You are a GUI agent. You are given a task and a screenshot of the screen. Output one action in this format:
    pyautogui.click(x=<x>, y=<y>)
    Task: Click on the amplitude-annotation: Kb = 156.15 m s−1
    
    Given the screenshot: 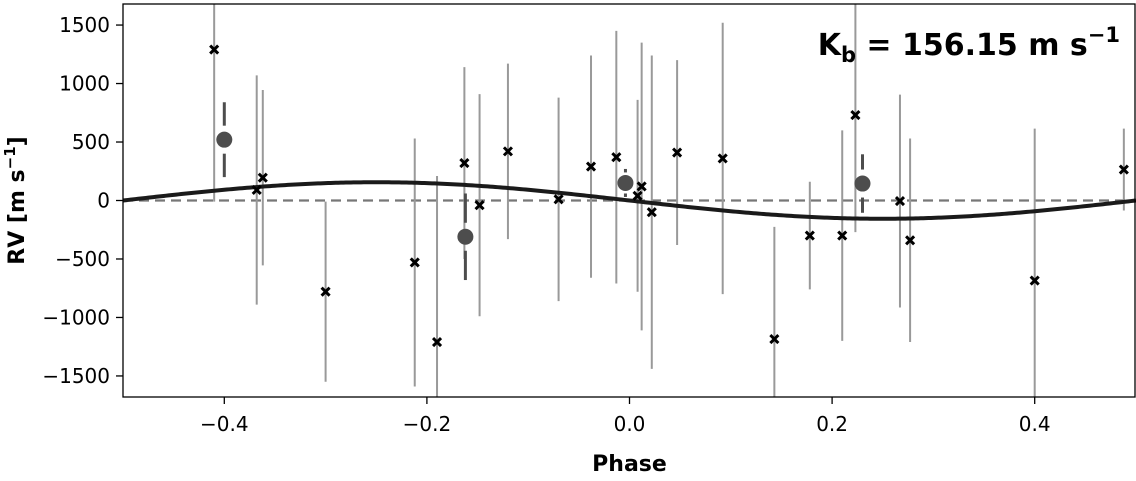 What is the action you would take?
    pyautogui.click(x=969, y=45)
    